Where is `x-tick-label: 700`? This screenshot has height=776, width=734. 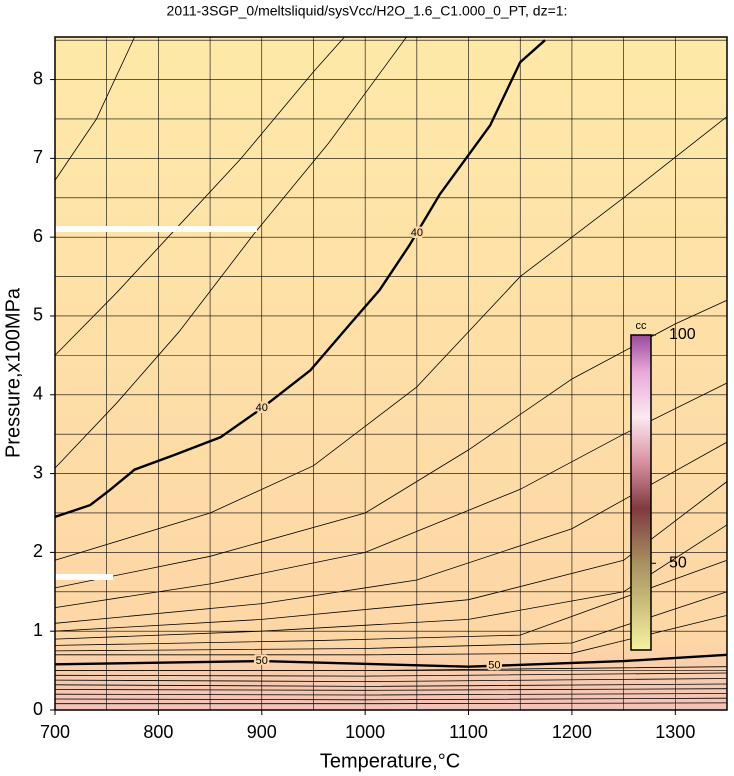
x-tick-label: 700 is located at coordinates (55, 732).